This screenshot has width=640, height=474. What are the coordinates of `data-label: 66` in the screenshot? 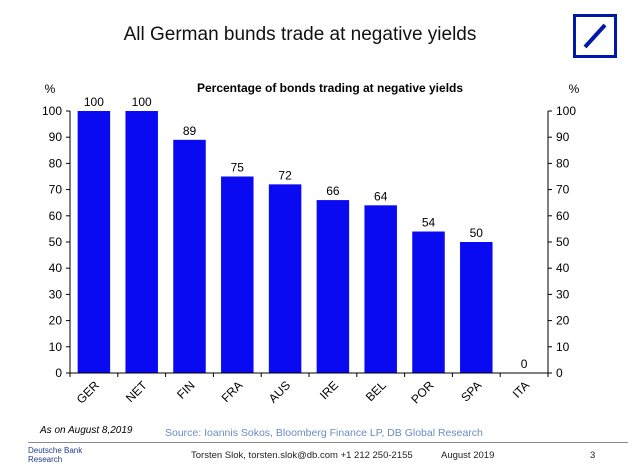 It's located at (333, 191).